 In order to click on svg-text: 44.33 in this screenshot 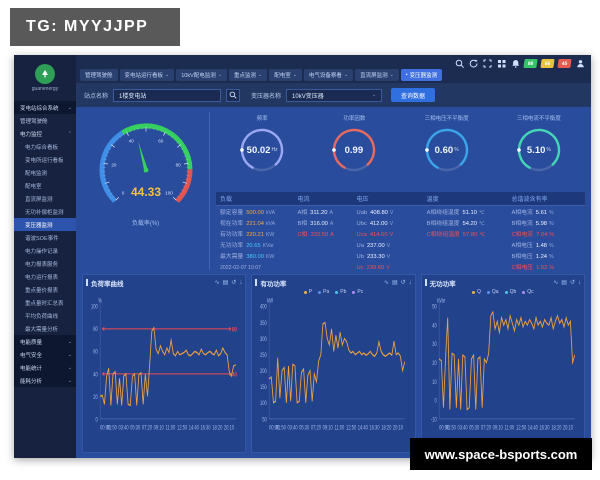, I will do `click(145, 192)`.